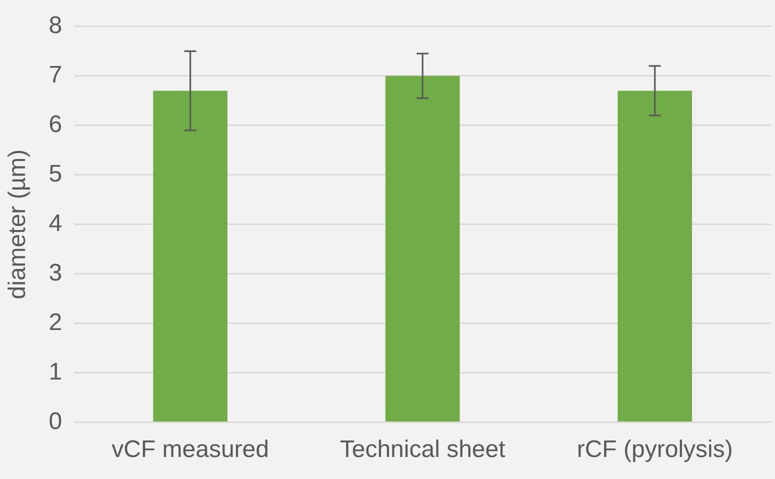  What do you see at coordinates (654, 450) in the screenshot?
I see `x-tick-label: rCF (pyrolysis)` at bounding box center [654, 450].